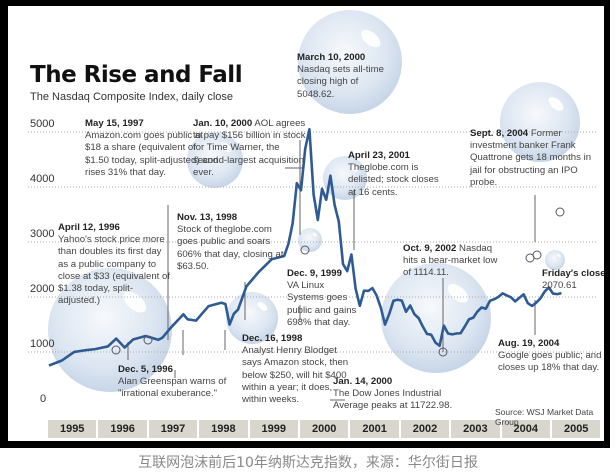 This screenshot has height=473, width=616. I want to click on annotation-date: Jan. 14, 2000, so click(363, 381).